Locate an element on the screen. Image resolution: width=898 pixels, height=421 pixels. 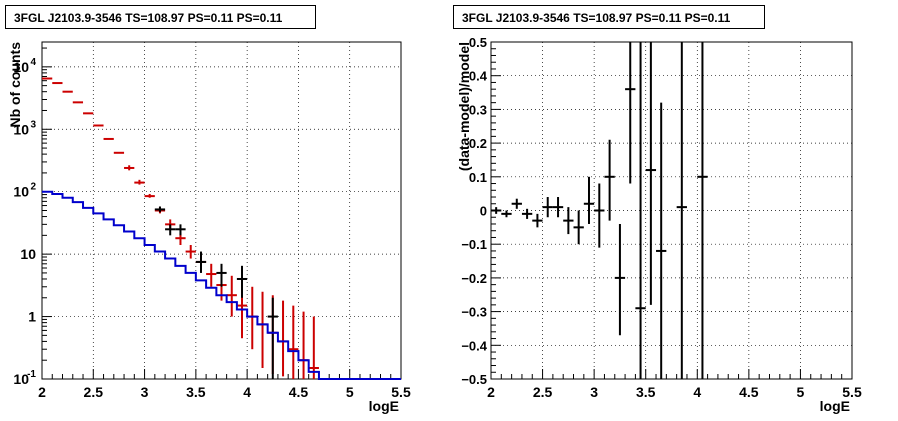
y-tick-label: 1 is located at coordinates (32, 317).